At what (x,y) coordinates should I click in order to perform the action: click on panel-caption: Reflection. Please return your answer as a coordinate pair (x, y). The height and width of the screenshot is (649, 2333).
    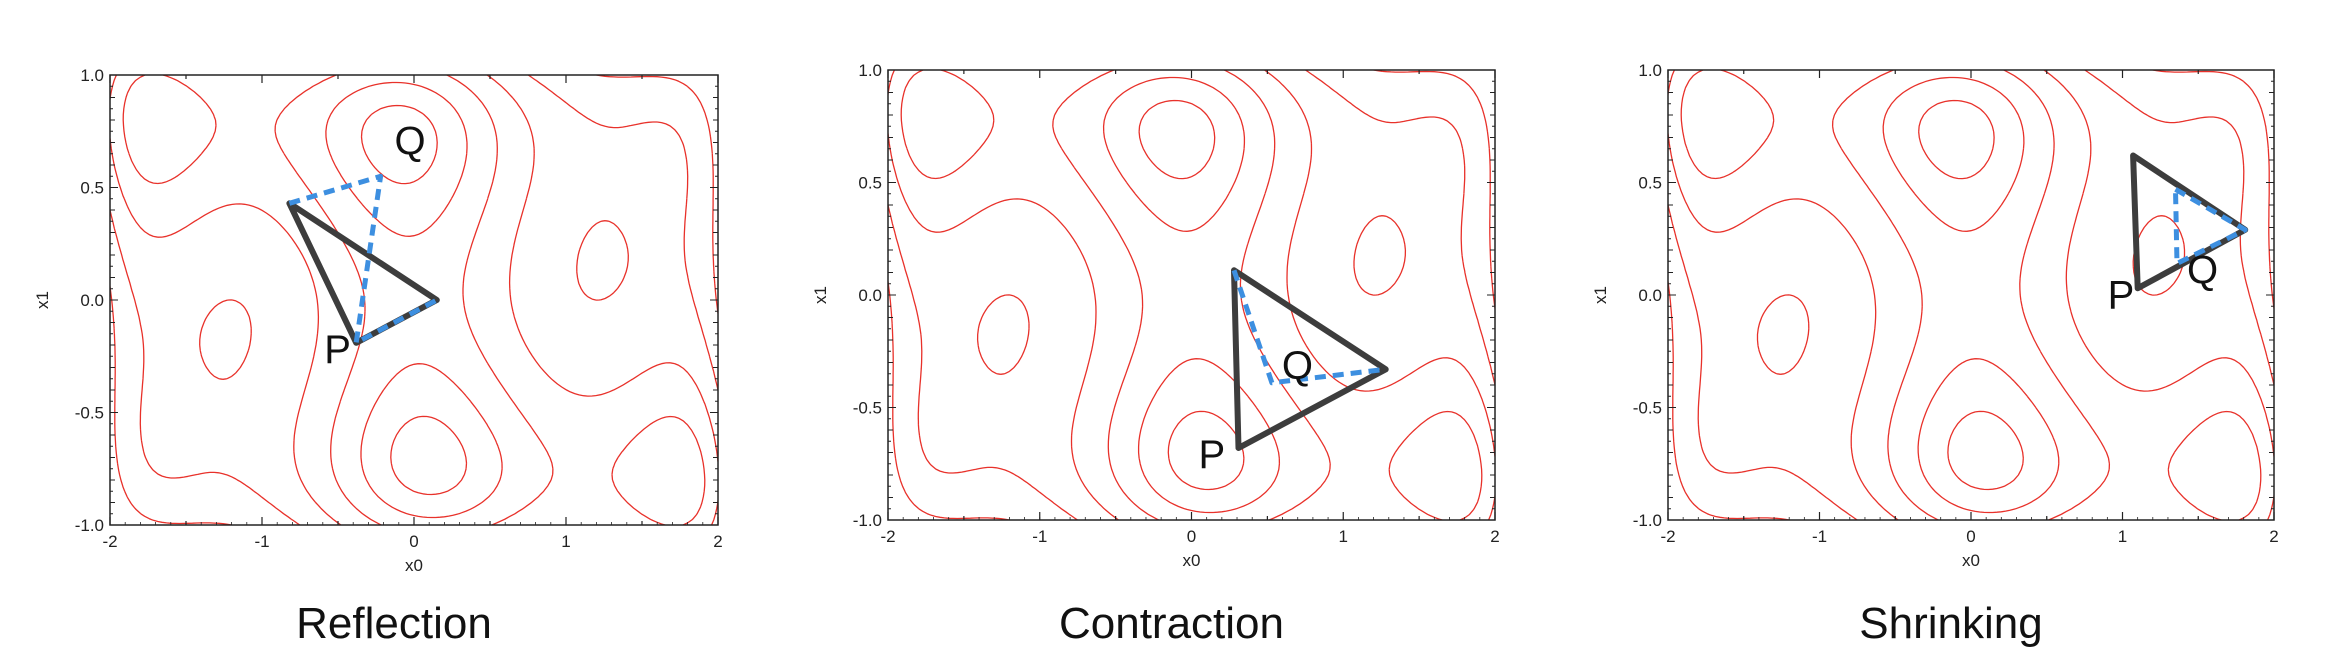
    Looking at the image, I should click on (394, 623).